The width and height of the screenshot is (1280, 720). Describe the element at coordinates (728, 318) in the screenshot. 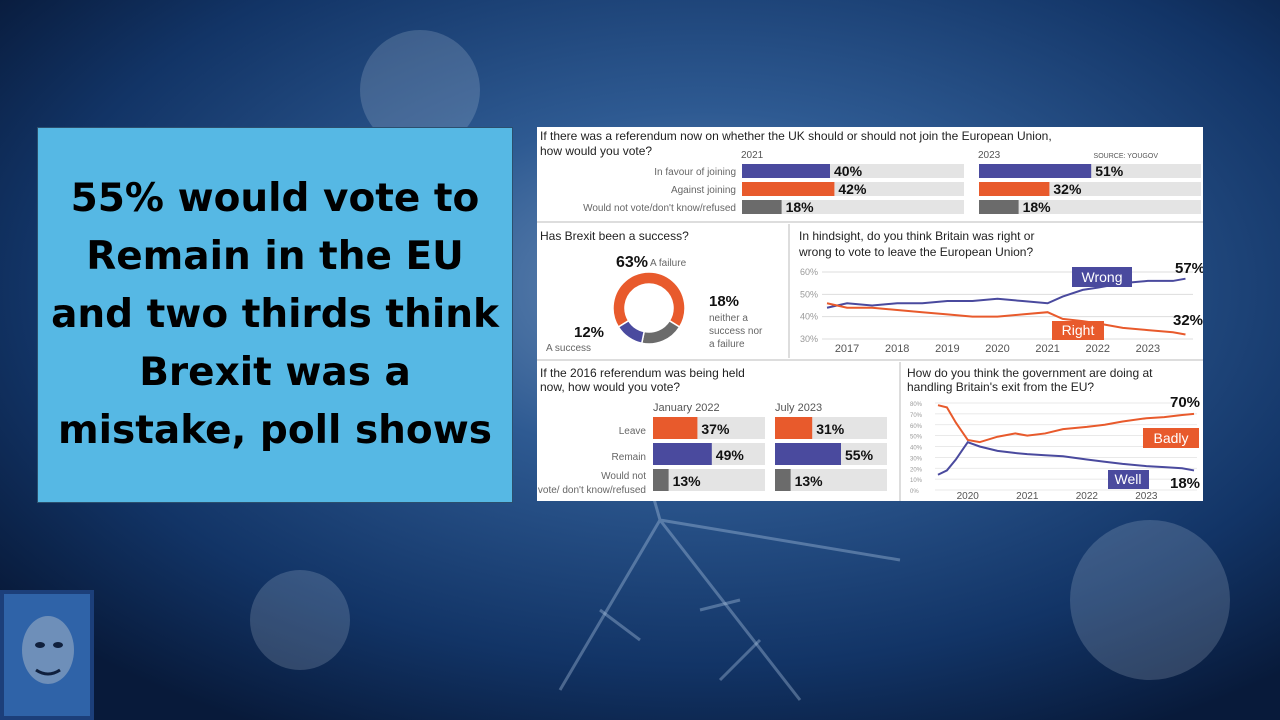

I see `slice-label: neither a` at that location.